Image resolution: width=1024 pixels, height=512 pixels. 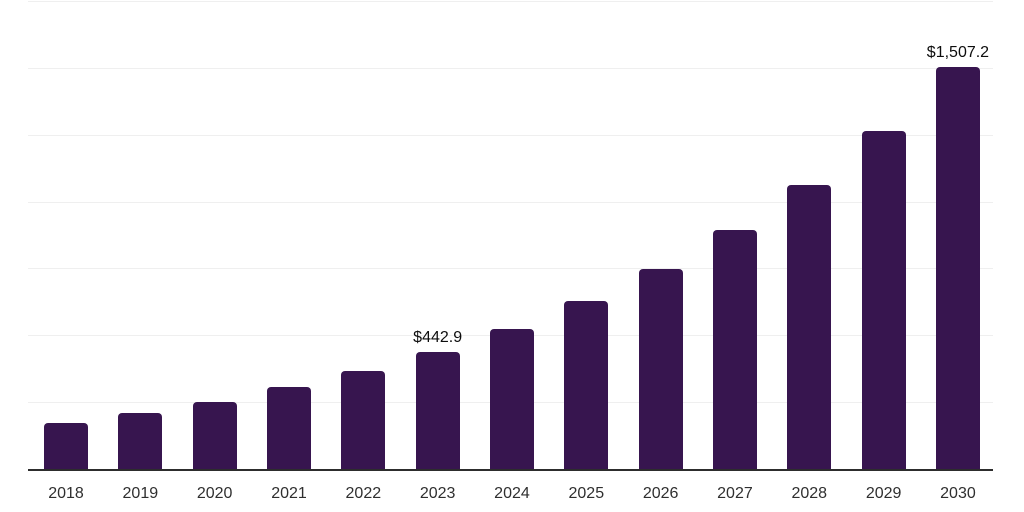 I want to click on x-axis-line, so click(x=510, y=470).